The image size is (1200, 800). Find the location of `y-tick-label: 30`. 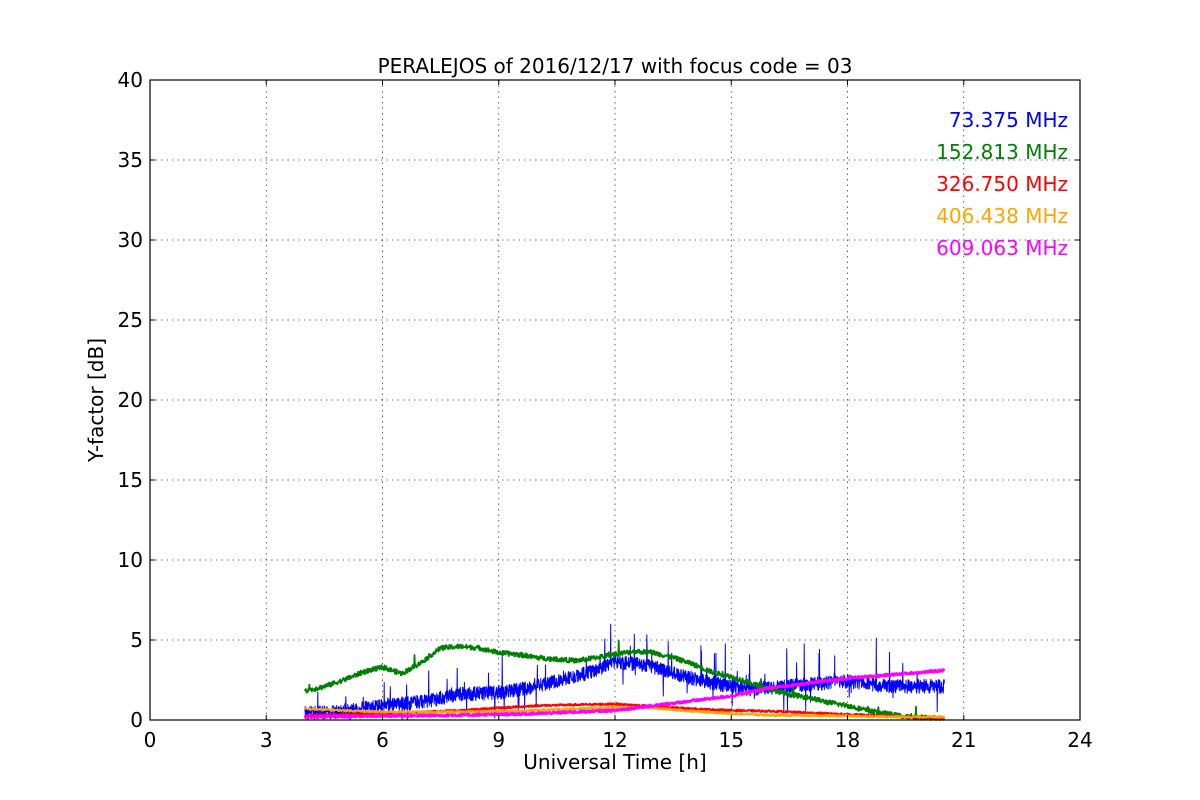

y-tick-label: 30 is located at coordinates (130, 240).